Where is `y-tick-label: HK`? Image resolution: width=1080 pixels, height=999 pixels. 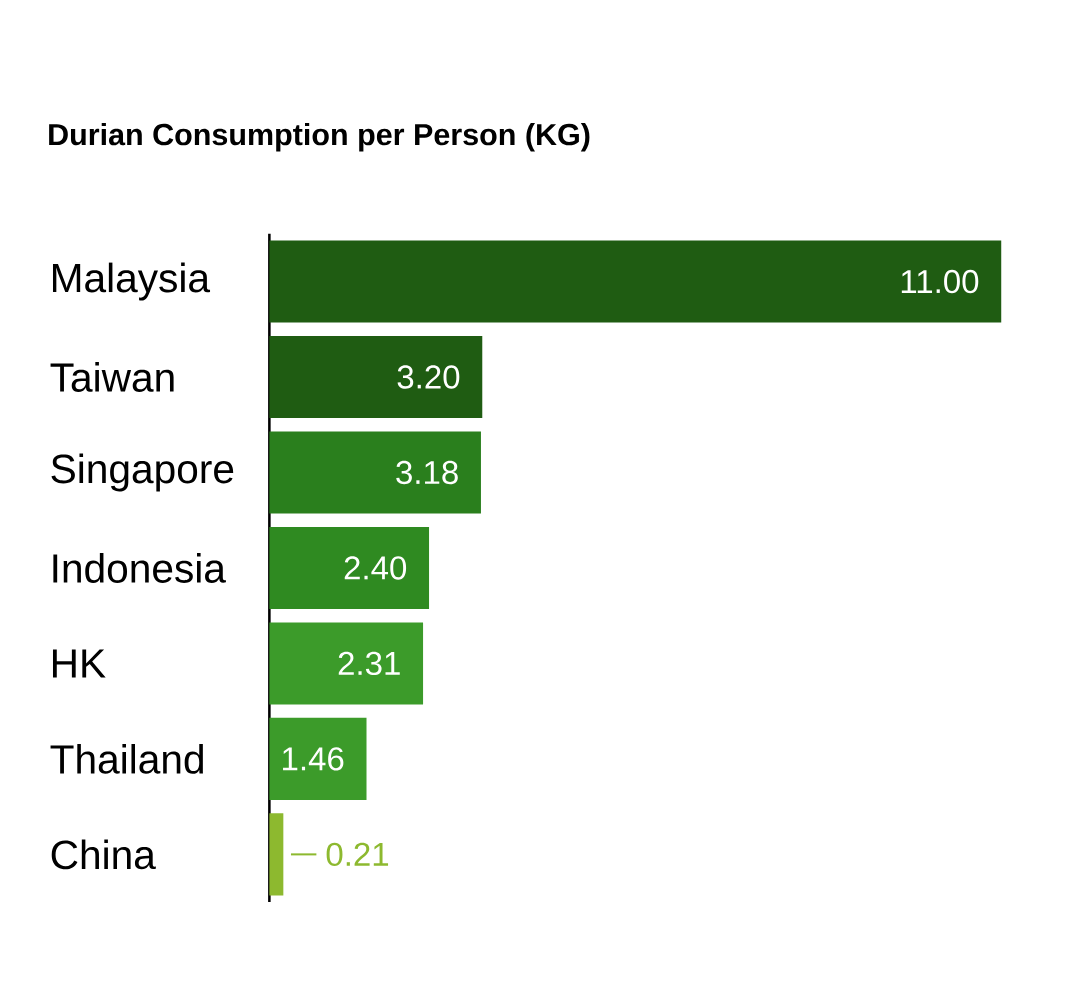 y-tick-label: HK is located at coordinates (79, 663).